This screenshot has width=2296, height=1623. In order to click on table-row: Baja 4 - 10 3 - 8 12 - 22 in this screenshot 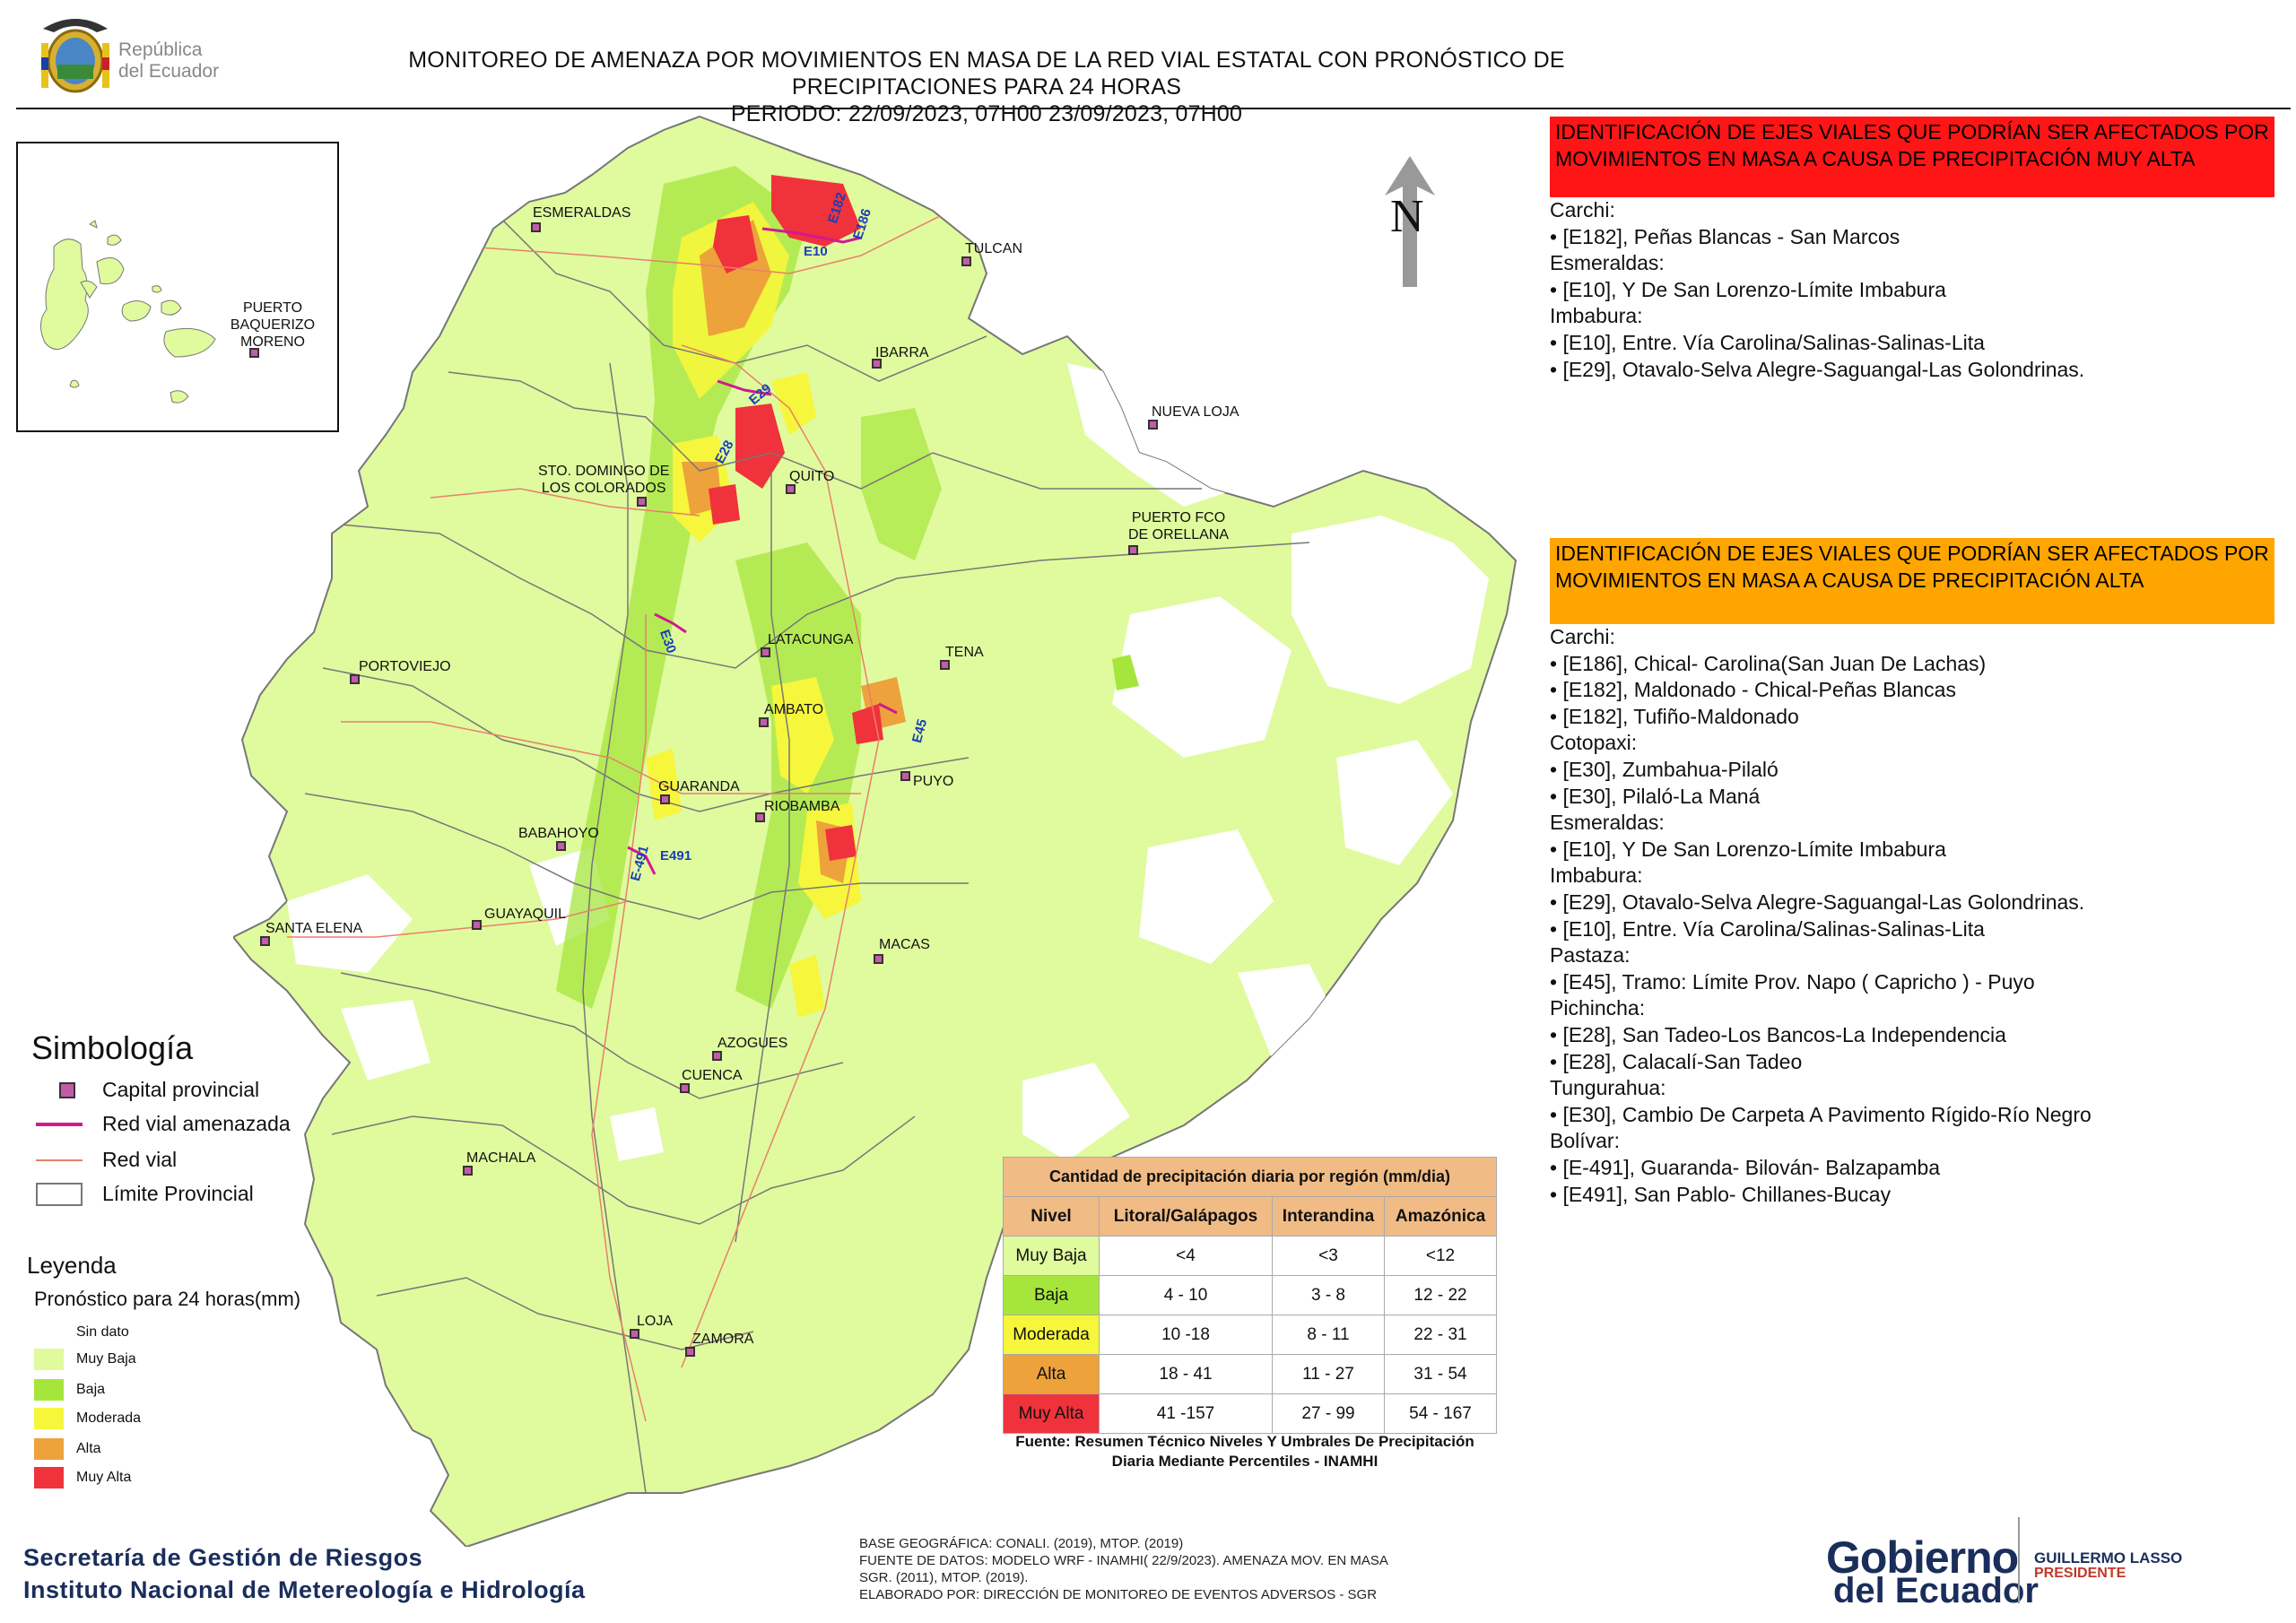, I will do `click(1250, 1295)`.